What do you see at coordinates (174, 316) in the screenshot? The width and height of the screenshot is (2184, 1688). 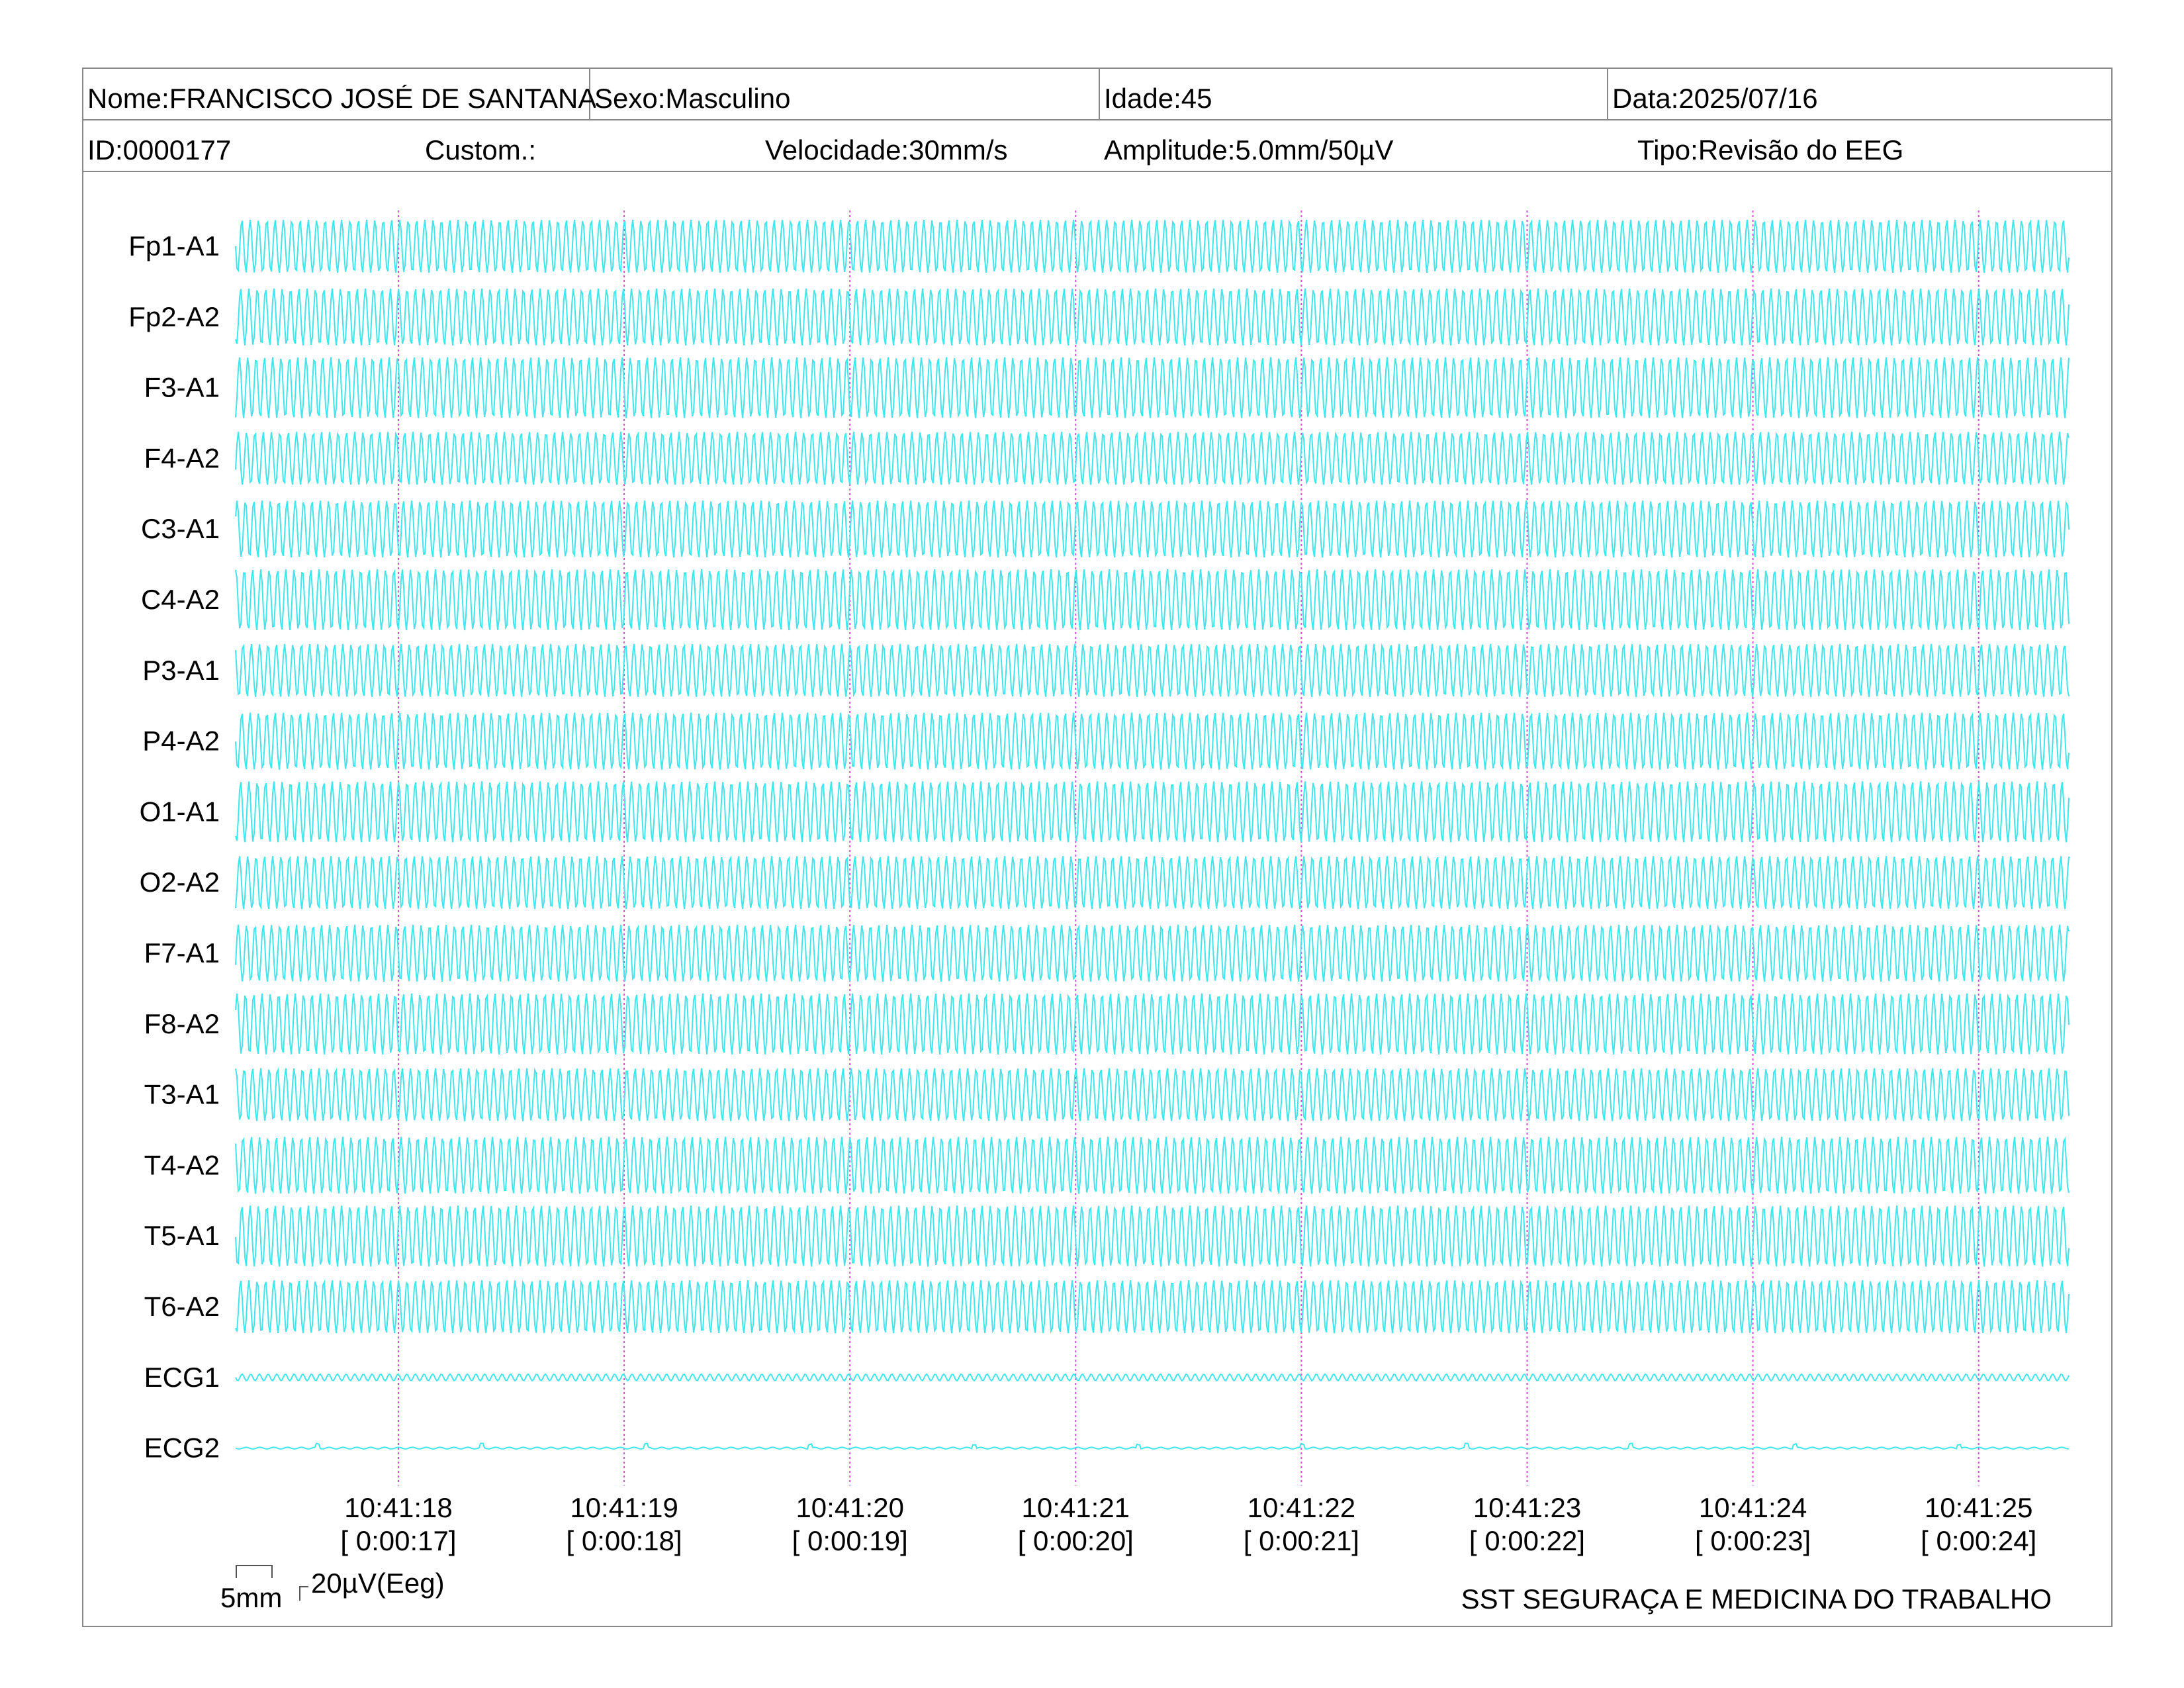 I see `channel-label: Fp2-A2` at bounding box center [174, 316].